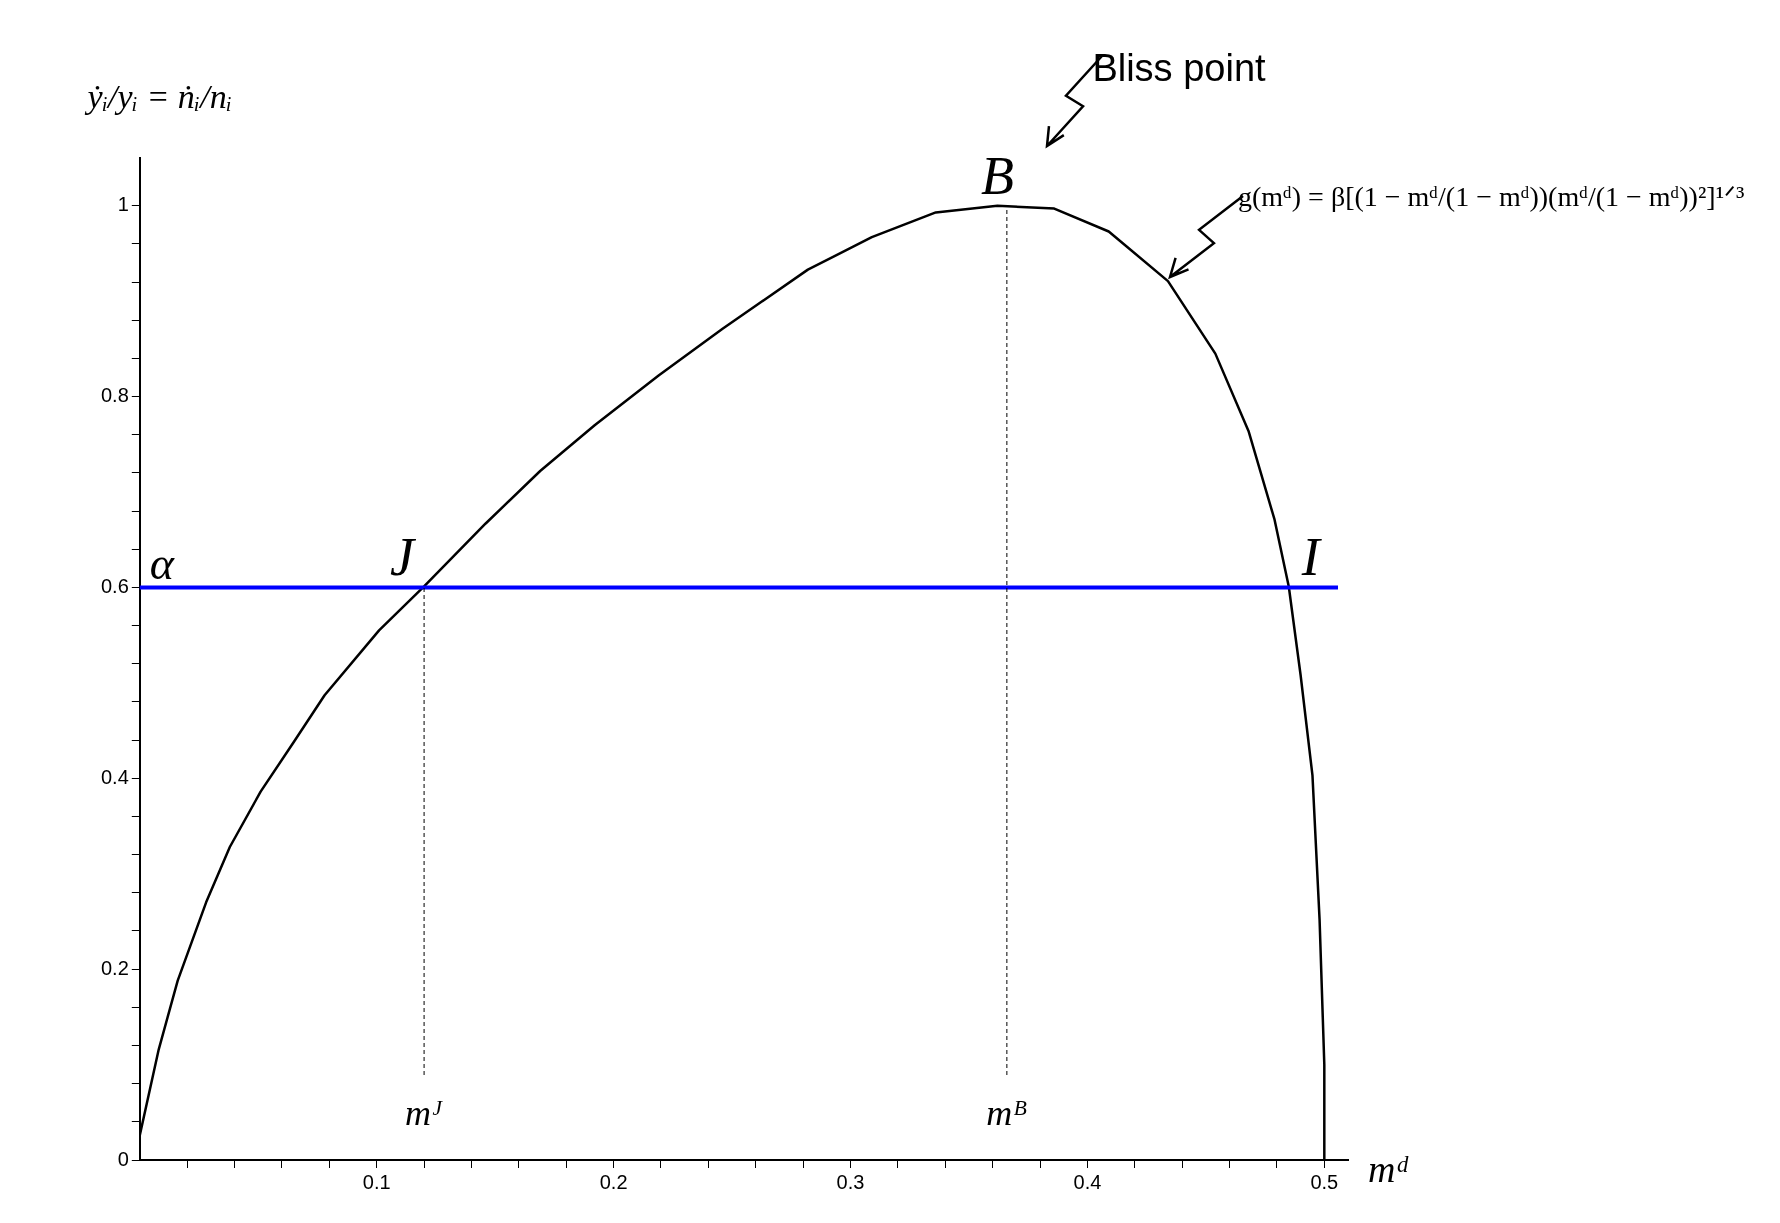 This screenshot has height=1223, width=1780. I want to click on ref-line-label: α, so click(162, 564).